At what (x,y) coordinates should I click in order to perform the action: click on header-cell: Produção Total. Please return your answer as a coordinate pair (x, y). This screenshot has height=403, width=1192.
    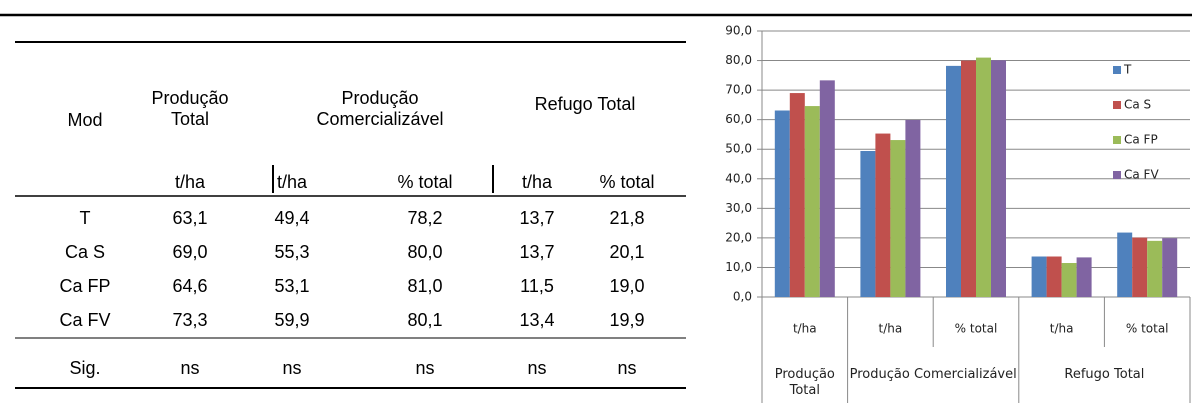
    Looking at the image, I should click on (190, 108).